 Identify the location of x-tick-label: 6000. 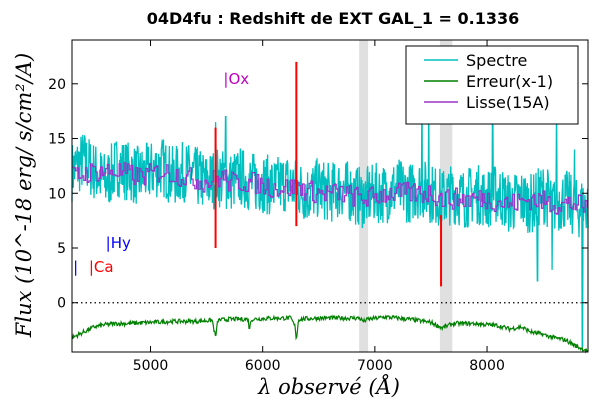
(263, 366).